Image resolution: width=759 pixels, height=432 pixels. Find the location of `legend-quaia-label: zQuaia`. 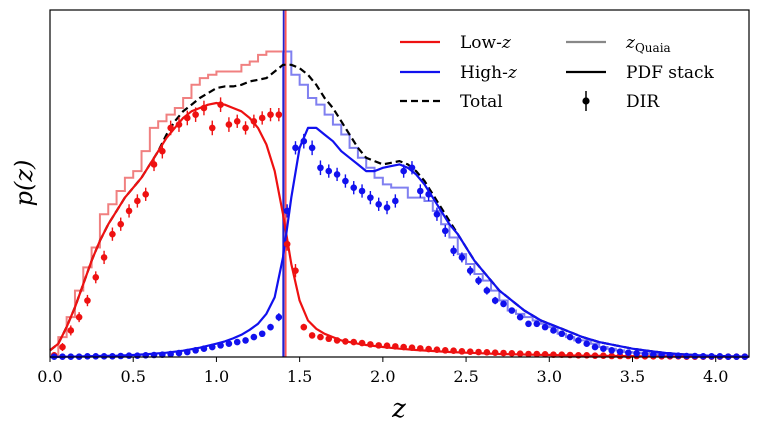

legend-quaia-label: zQuaia is located at coordinates (648, 44).